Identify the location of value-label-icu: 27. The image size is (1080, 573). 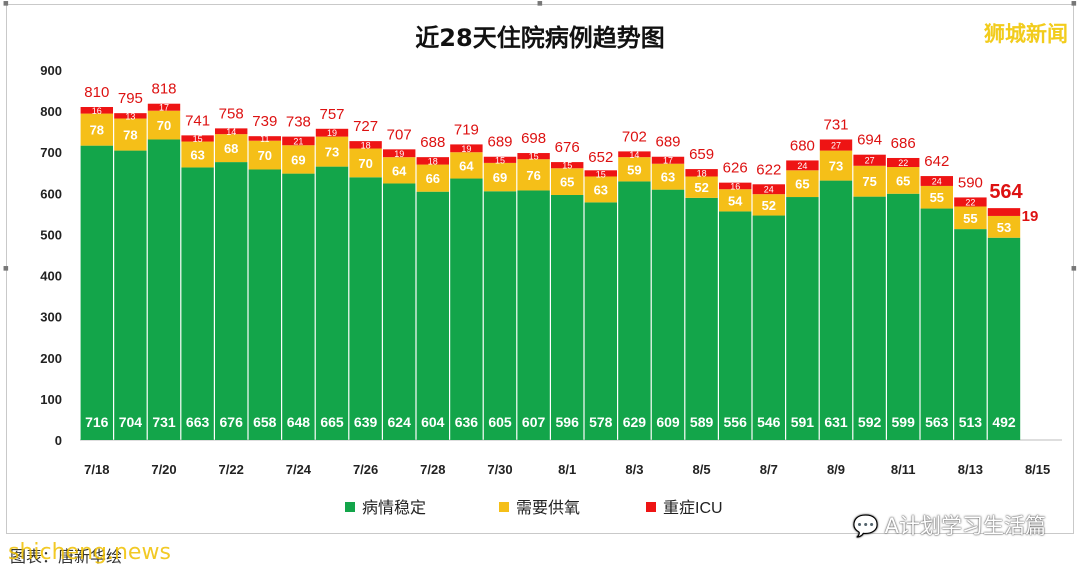
(836, 146).